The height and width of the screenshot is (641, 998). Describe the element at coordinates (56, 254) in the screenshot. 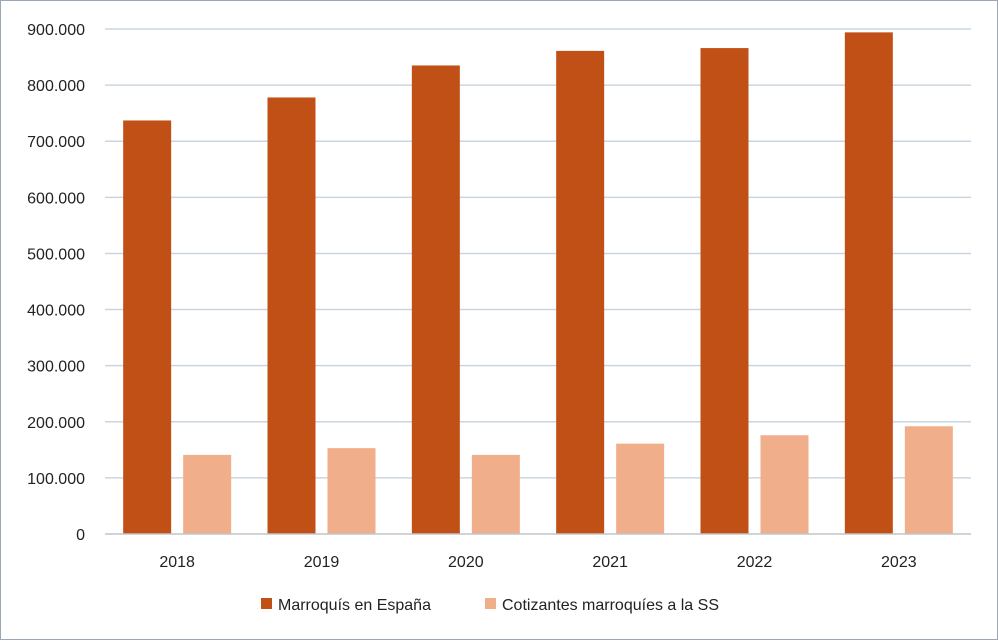

I see `y-tick-label: 500.000` at that location.